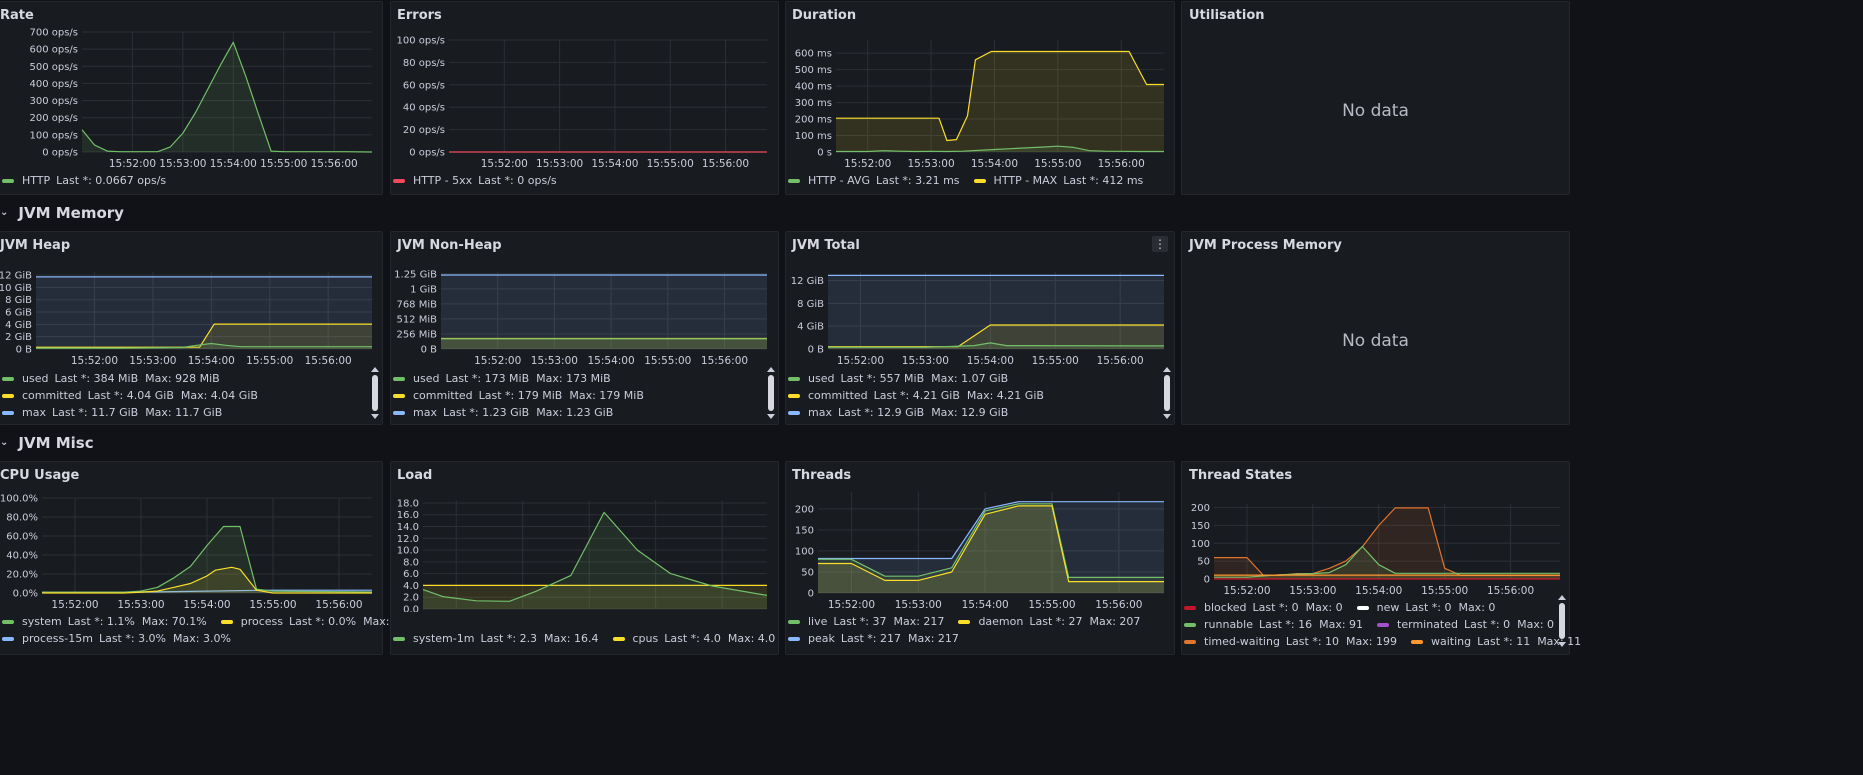 The image size is (1863, 775). Describe the element at coordinates (502, 378) in the screenshot. I see `legend-item-used: used Last *: 173 MiB Max: 173 MiB` at that location.